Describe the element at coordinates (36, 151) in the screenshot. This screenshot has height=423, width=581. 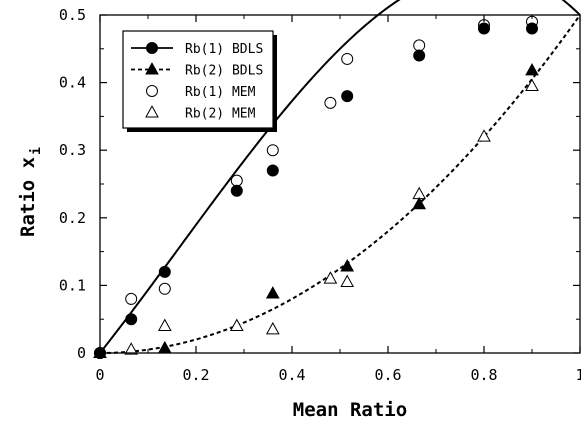
I see `y-axis-label-subscript: i` at that location.